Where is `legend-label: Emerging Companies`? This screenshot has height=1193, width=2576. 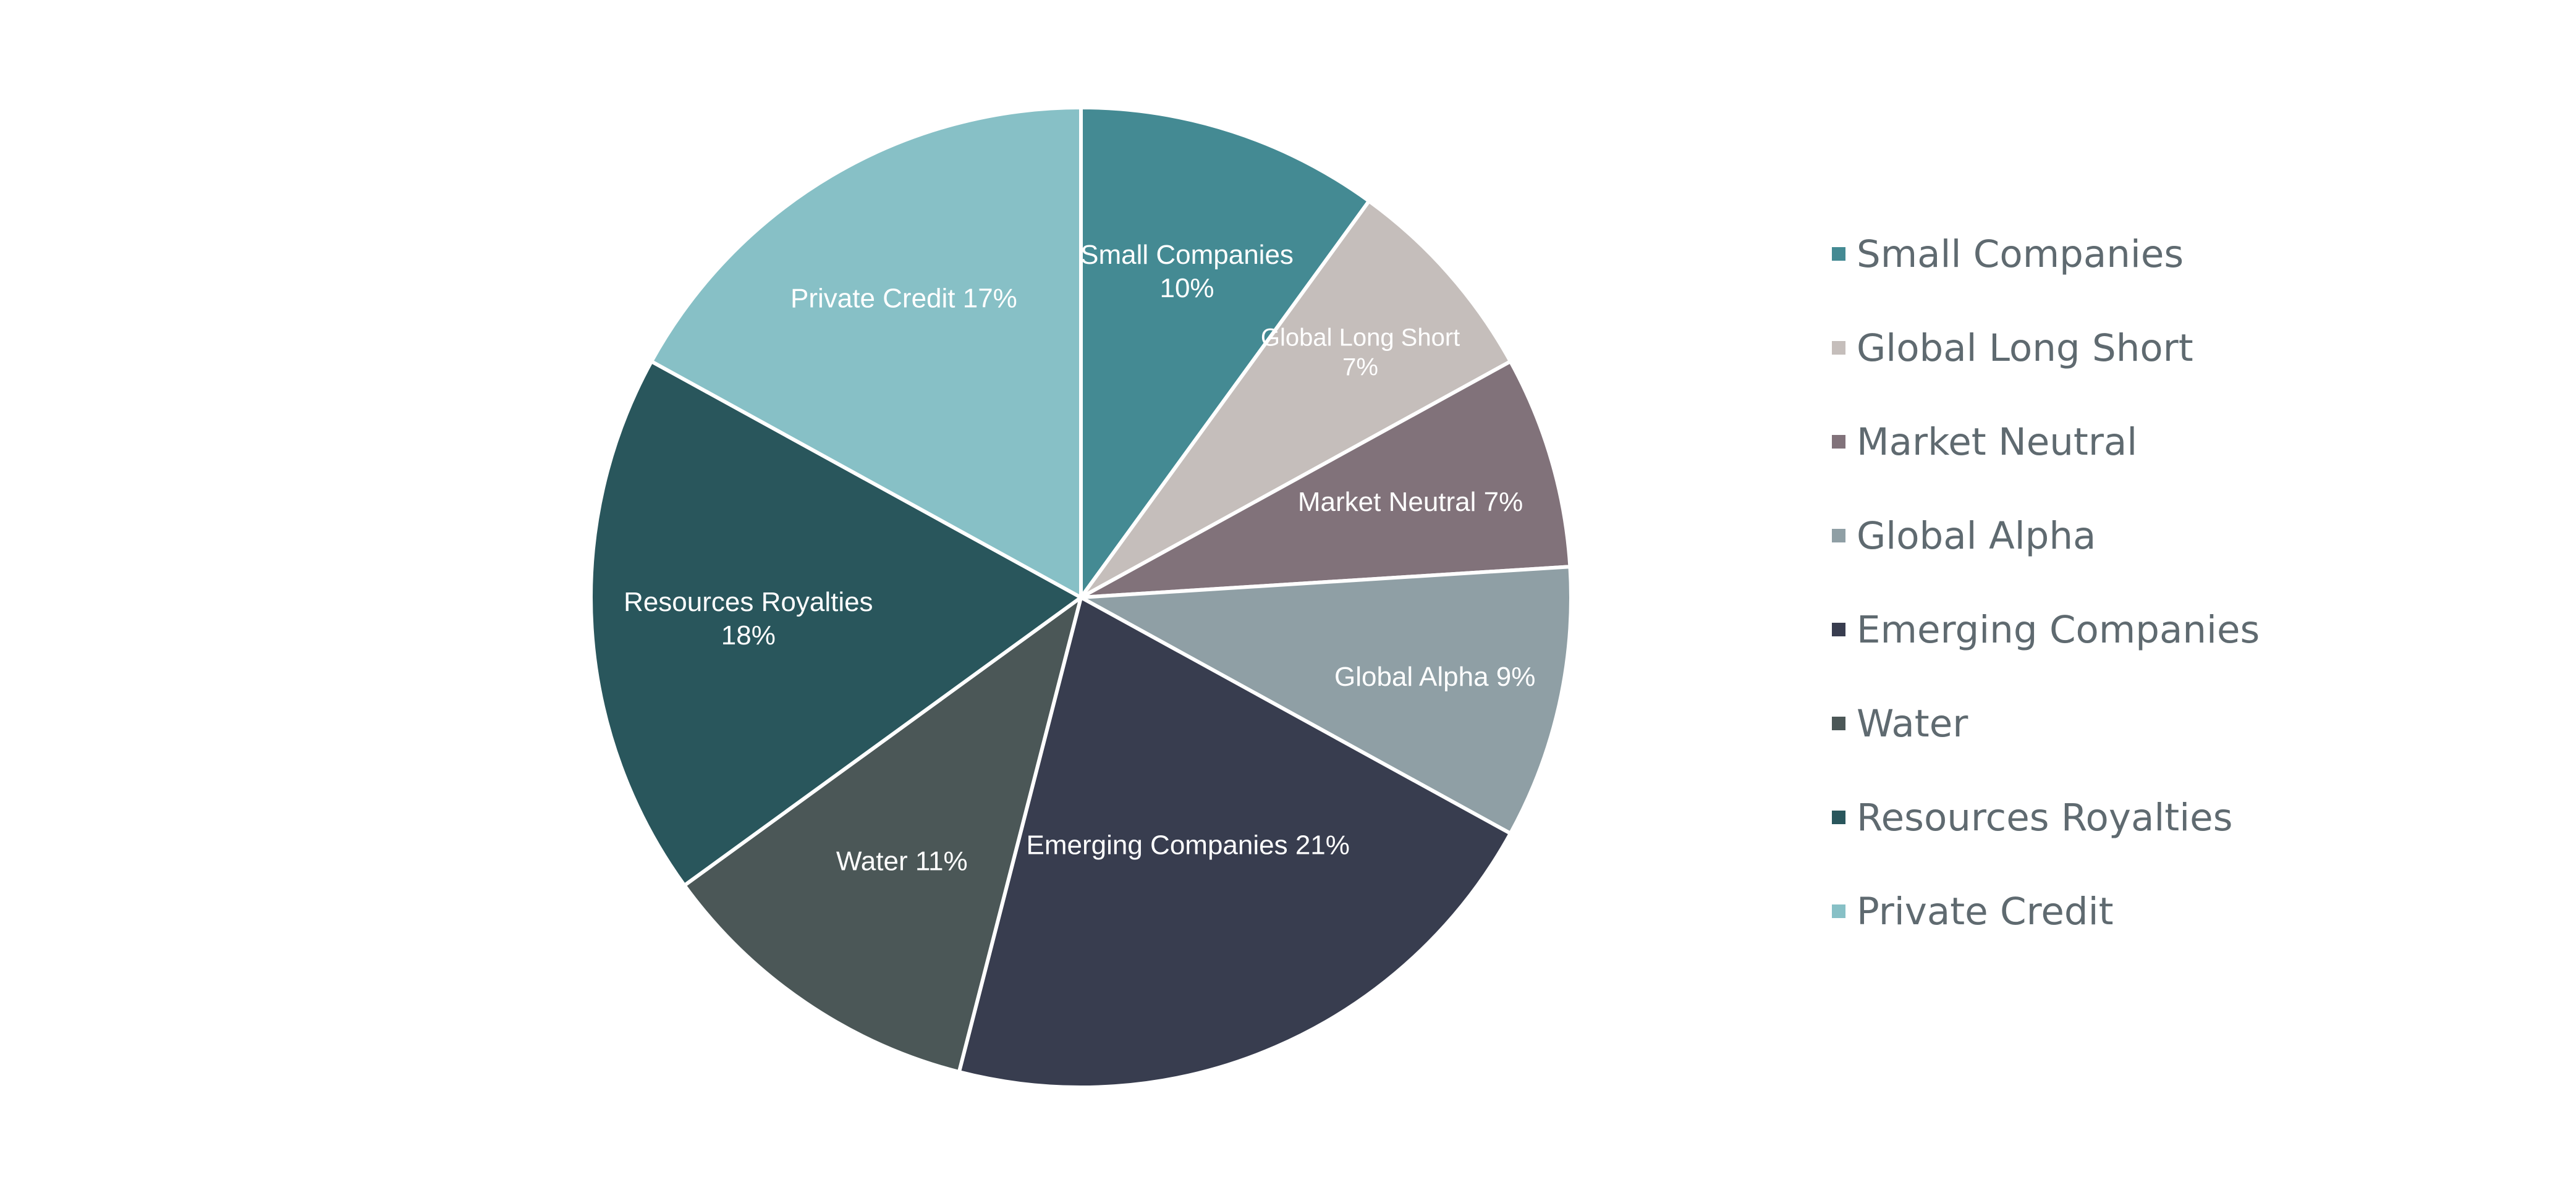 legend-label: Emerging Companies is located at coordinates (2058, 630).